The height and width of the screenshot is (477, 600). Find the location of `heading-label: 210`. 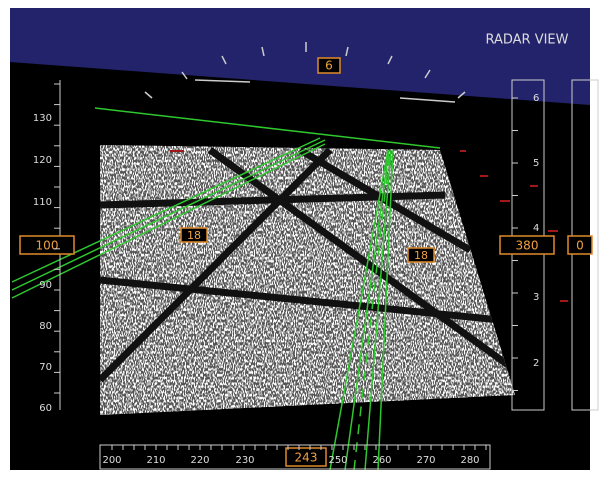

heading-label: 210 is located at coordinates (155, 460).